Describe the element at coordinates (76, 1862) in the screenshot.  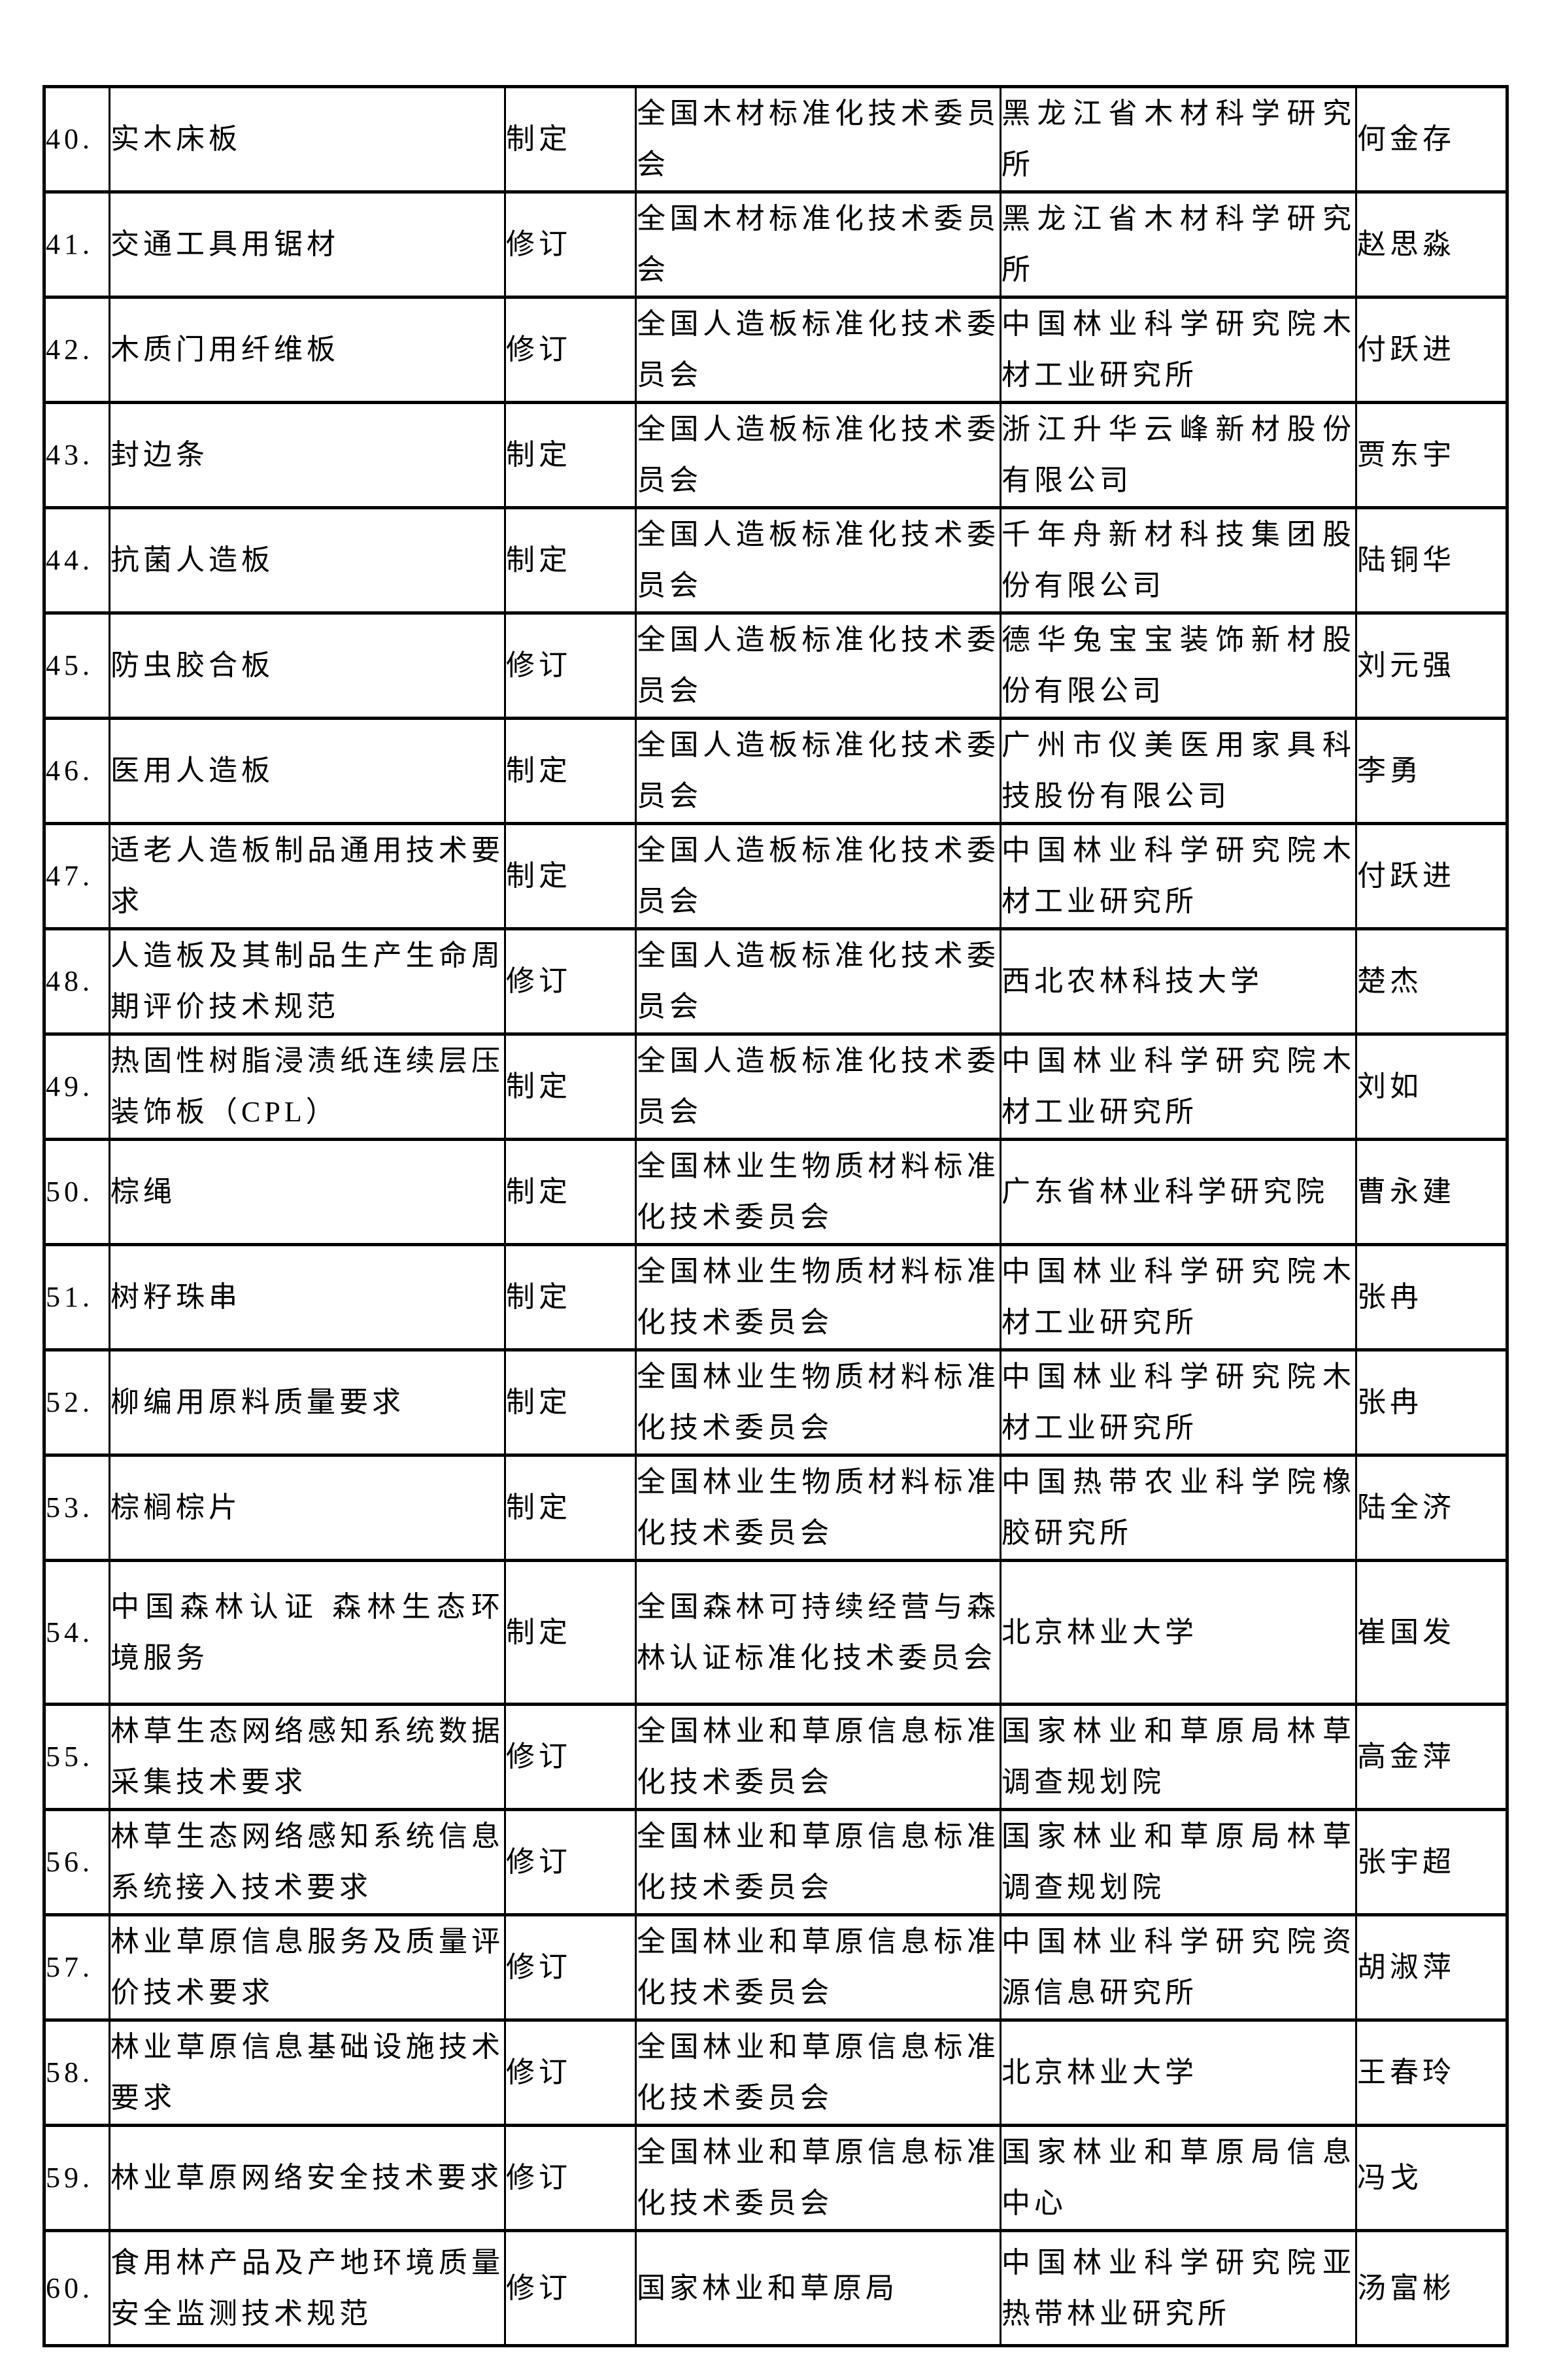
I see `row-number-cell: 56.` at that location.